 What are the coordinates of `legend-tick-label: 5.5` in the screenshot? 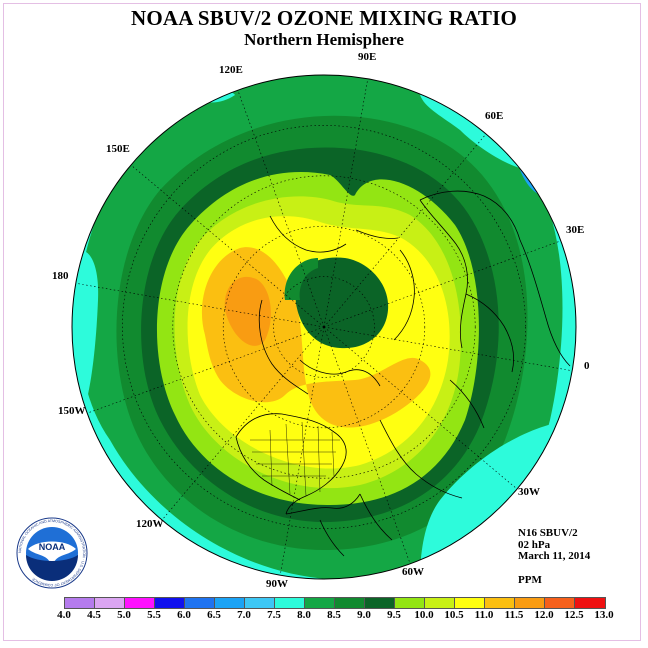 It's located at (154, 615).